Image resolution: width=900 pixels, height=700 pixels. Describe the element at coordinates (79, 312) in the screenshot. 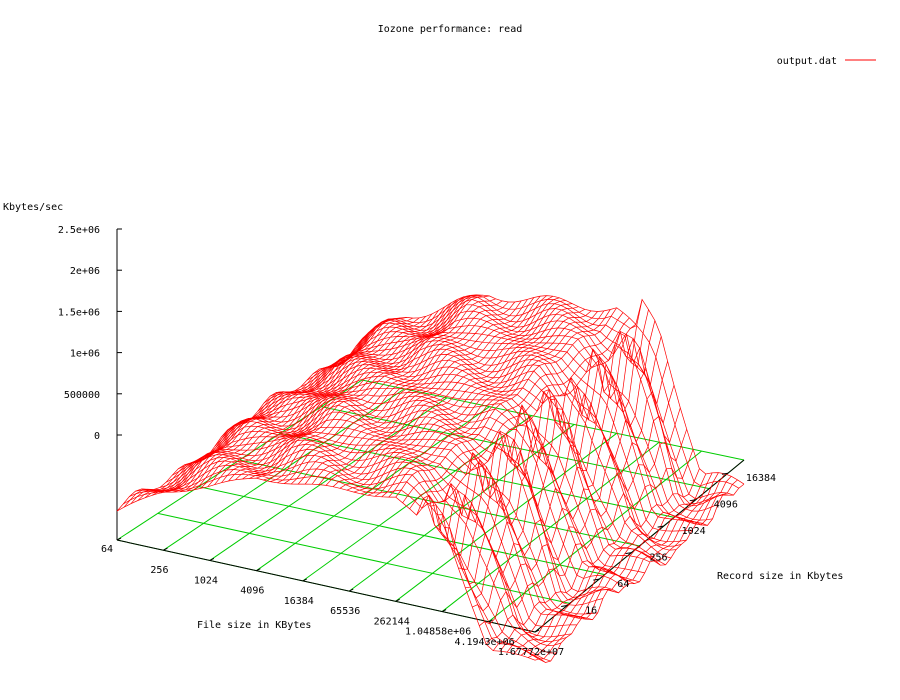

I see `z-tick-label: 1.5e+06` at that location.